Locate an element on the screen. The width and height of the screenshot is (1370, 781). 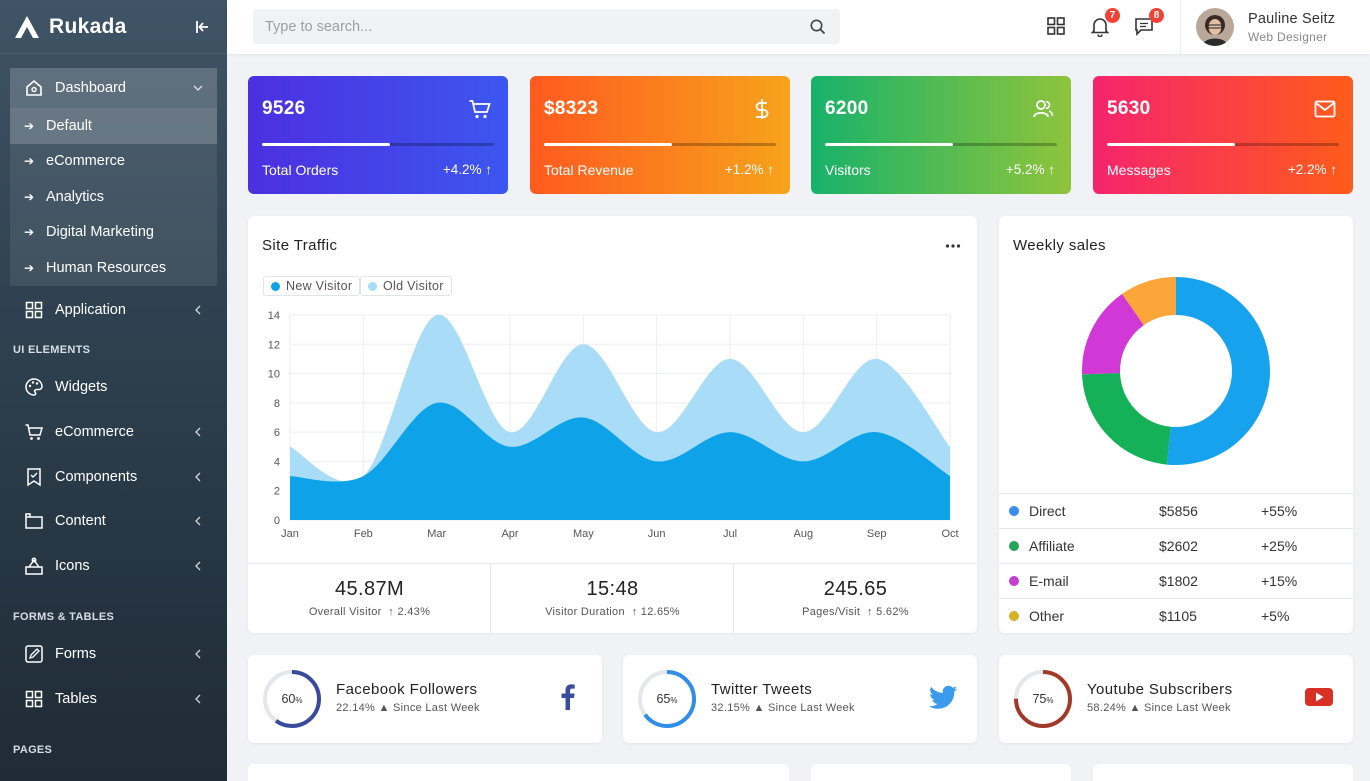
stat-card-messages: 5630 Messages +2.2% ↑ is located at coordinates (1223, 135).